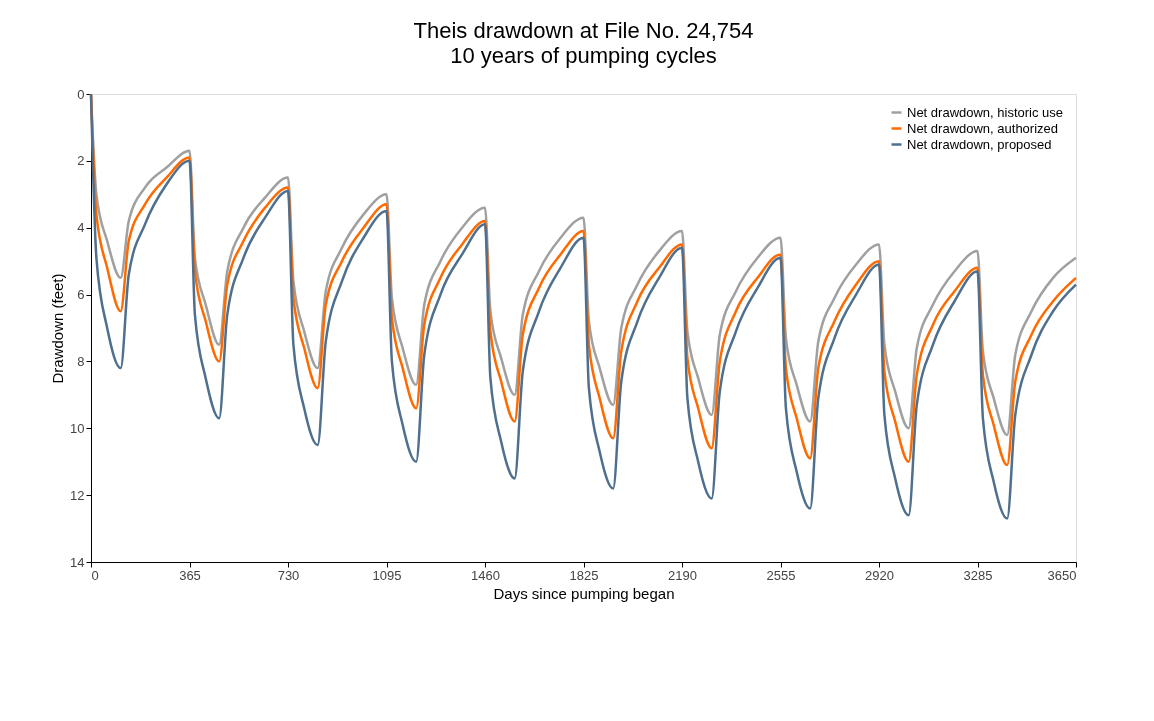 The image size is (1154, 721). What do you see at coordinates (879, 575) in the screenshot?
I see `x-tick-label: 2920` at bounding box center [879, 575].